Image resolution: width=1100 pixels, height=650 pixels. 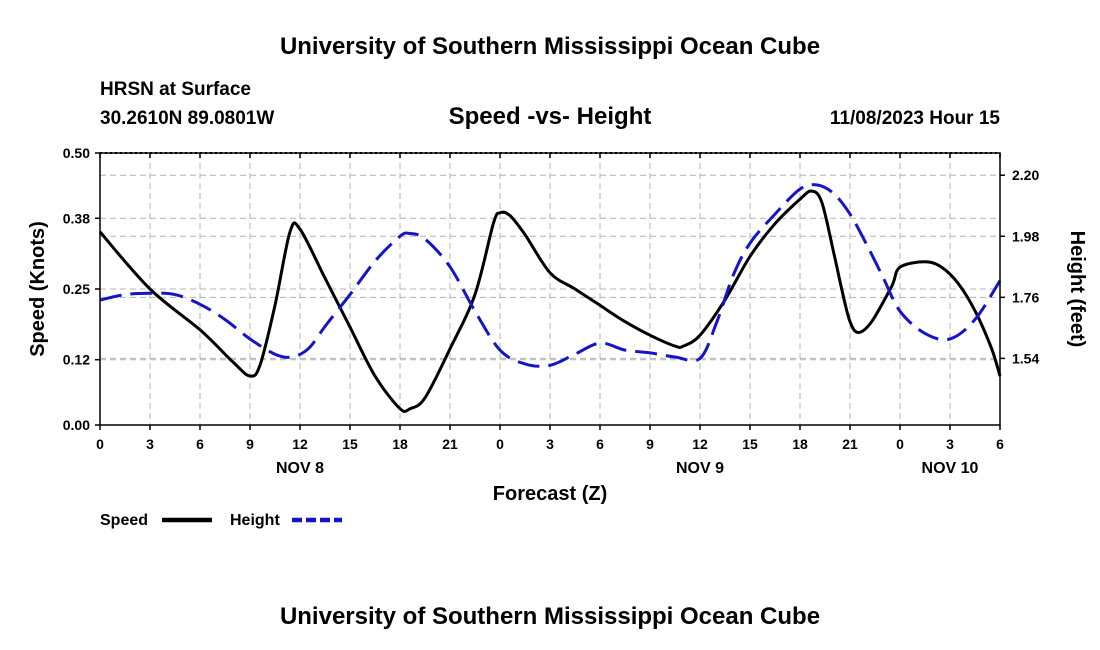 What do you see at coordinates (1025, 236) in the screenshot?
I see `y2-tick-label: 1.98` at bounding box center [1025, 236].